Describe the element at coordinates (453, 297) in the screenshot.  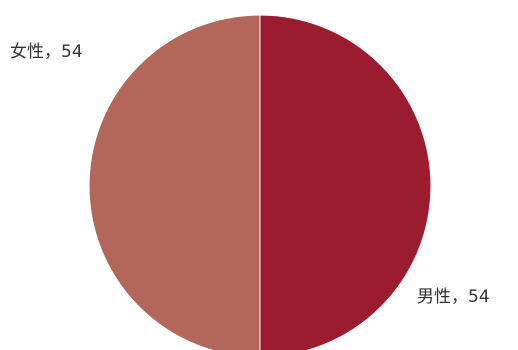
I see `slice-label-male: 男性，54` at that location.